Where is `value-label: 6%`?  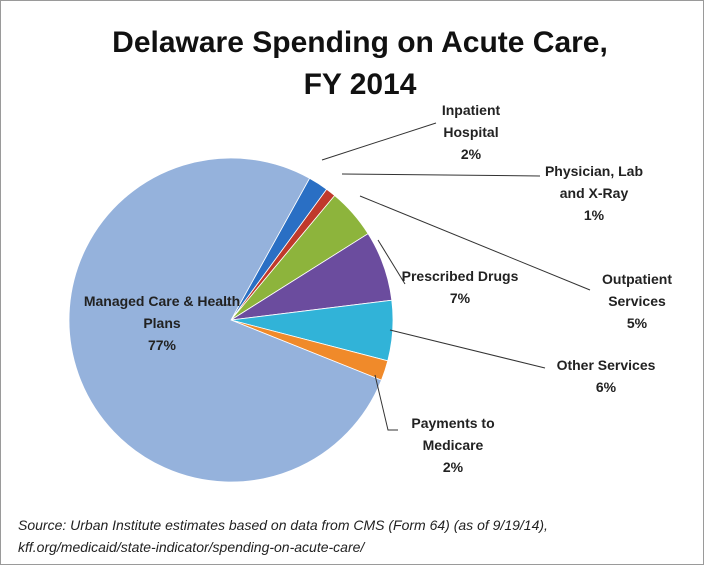 value-label: 6% is located at coordinates (606, 387).